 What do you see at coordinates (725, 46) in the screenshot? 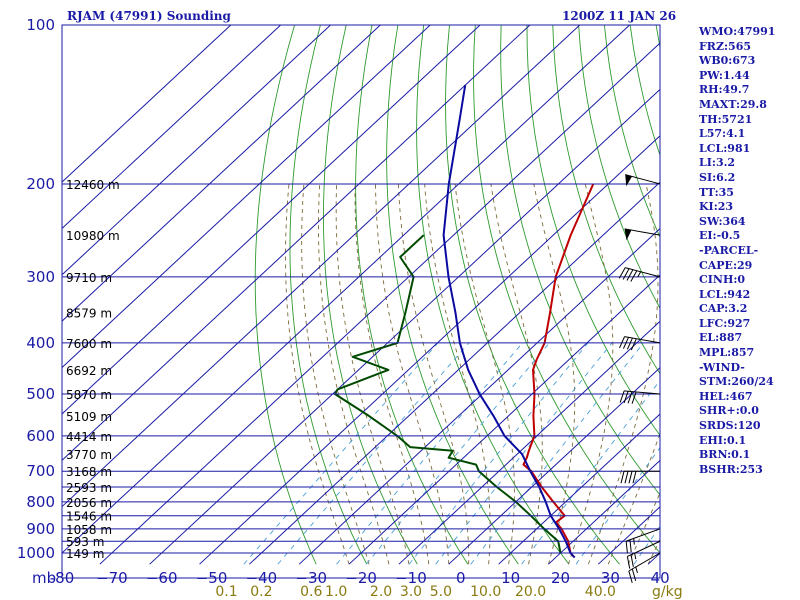
I see `stat-item: FRZ:565` at bounding box center [725, 46].